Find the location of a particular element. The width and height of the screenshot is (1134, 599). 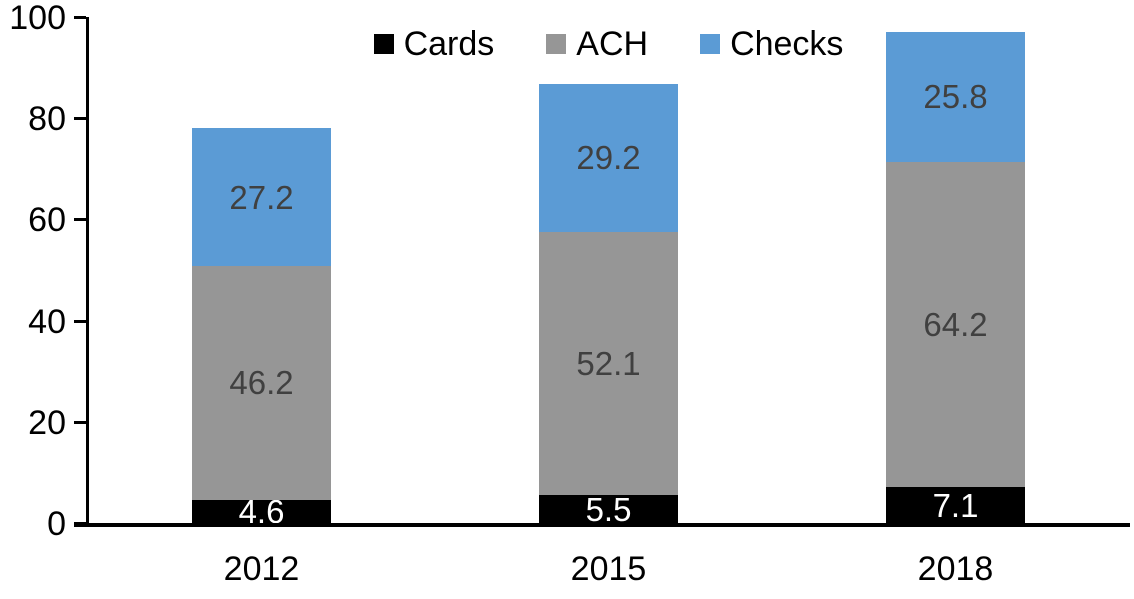

bar-segment-ach: 64.2 is located at coordinates (955, 325).